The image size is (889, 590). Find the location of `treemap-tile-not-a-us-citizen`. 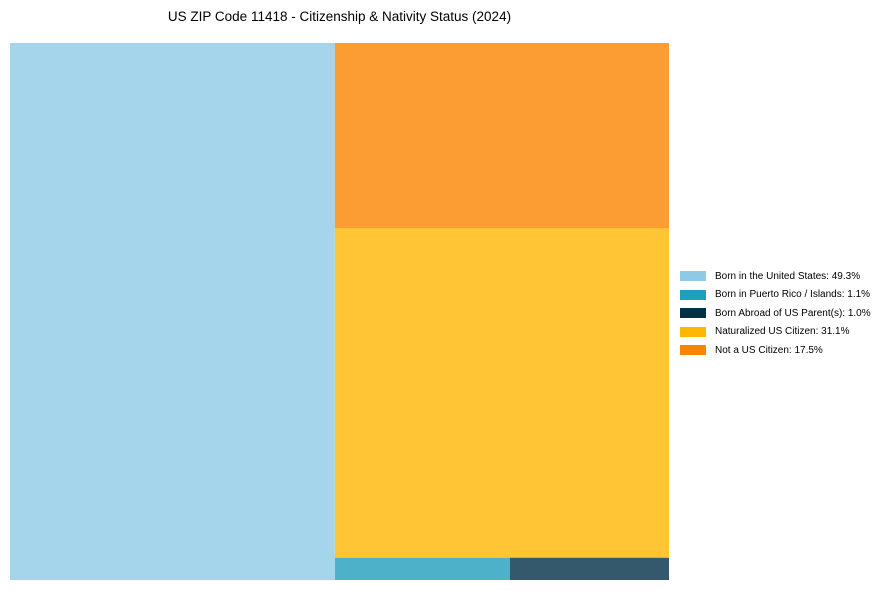

treemap-tile-not-a-us-citizen is located at coordinates (501, 136).